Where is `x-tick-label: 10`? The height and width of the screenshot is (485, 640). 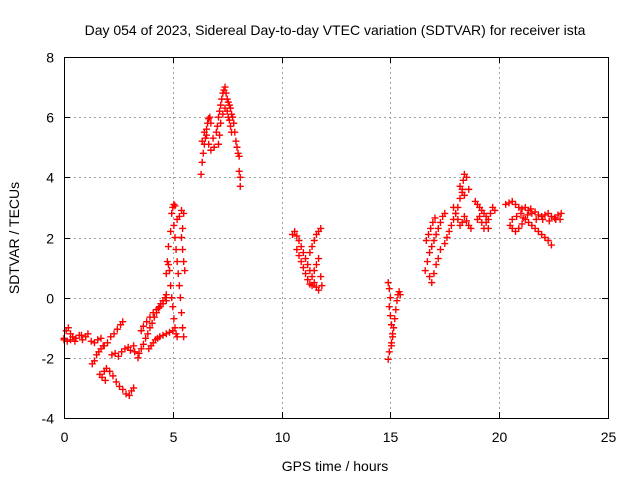 x-tick-label: 10 is located at coordinates (283, 437).